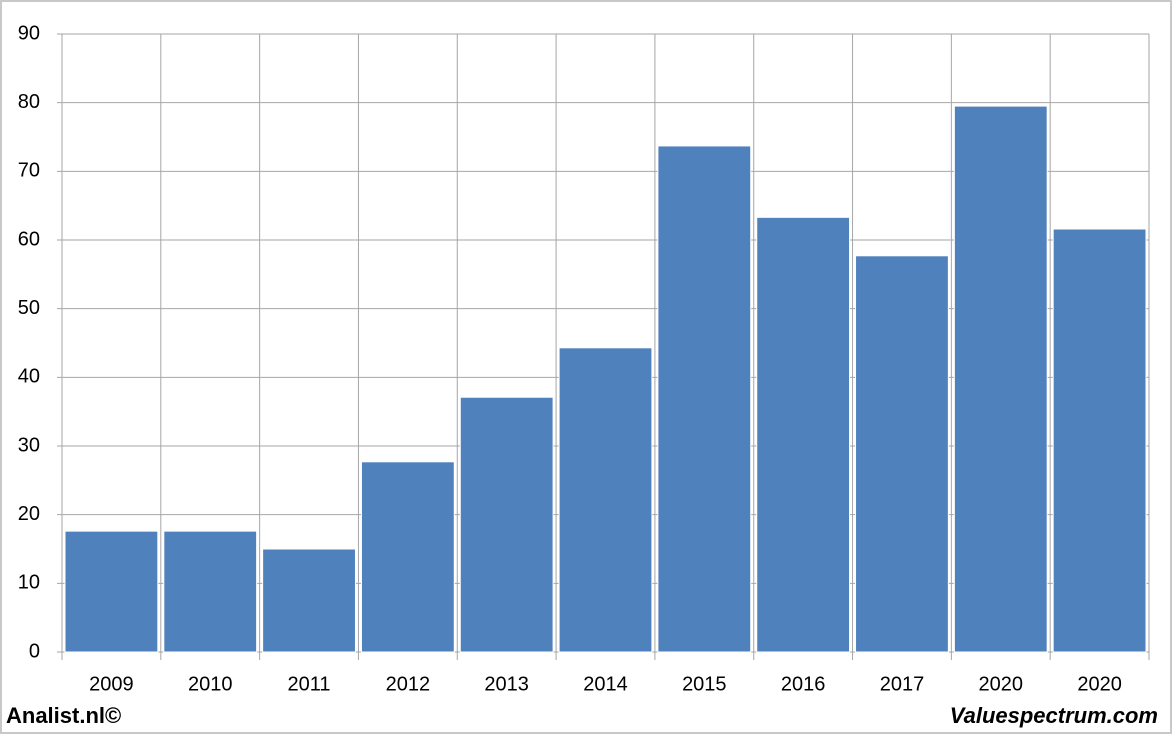  I want to click on y-tick-label: 70, so click(29, 171).